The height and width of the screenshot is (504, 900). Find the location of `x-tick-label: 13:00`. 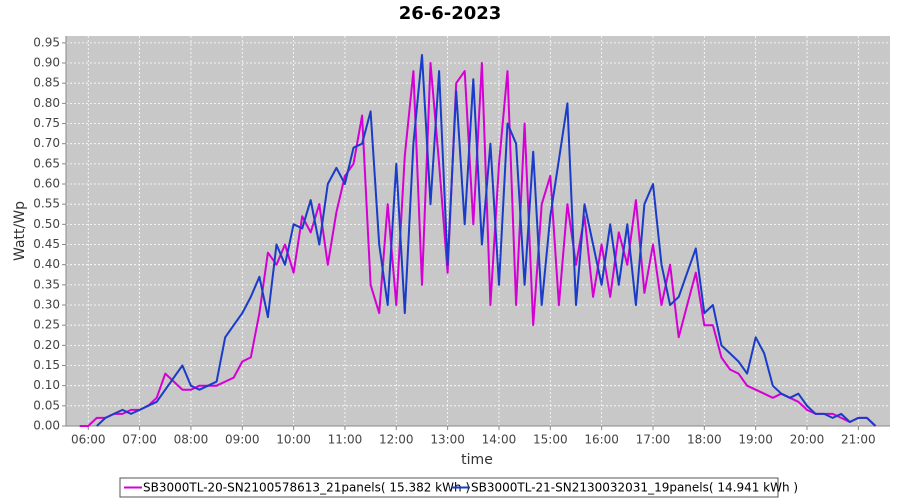

x-tick-label: 13:00 is located at coordinates (447, 440).